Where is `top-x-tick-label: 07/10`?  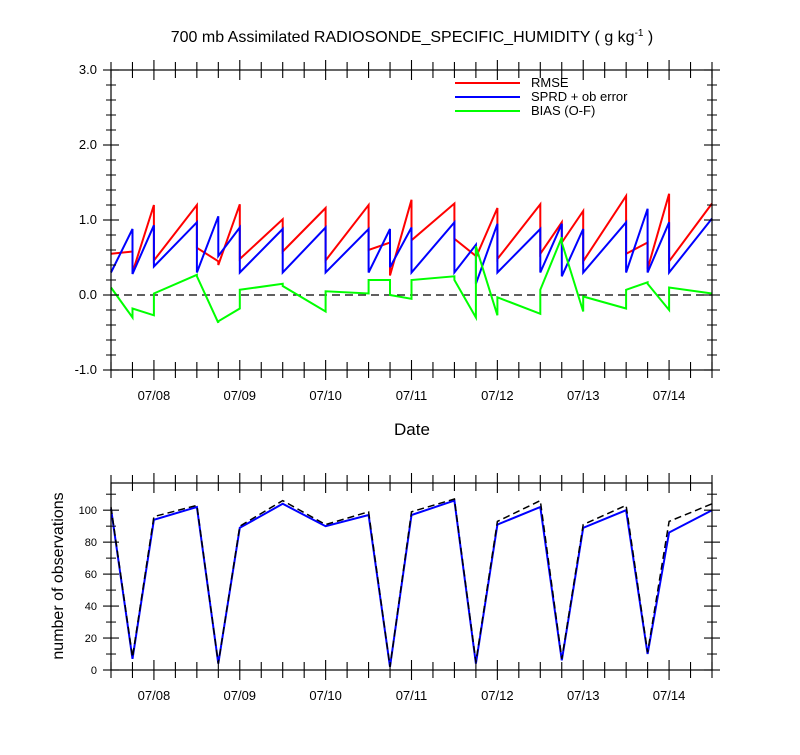
top-x-tick-label: 07/10 is located at coordinates (325, 395).